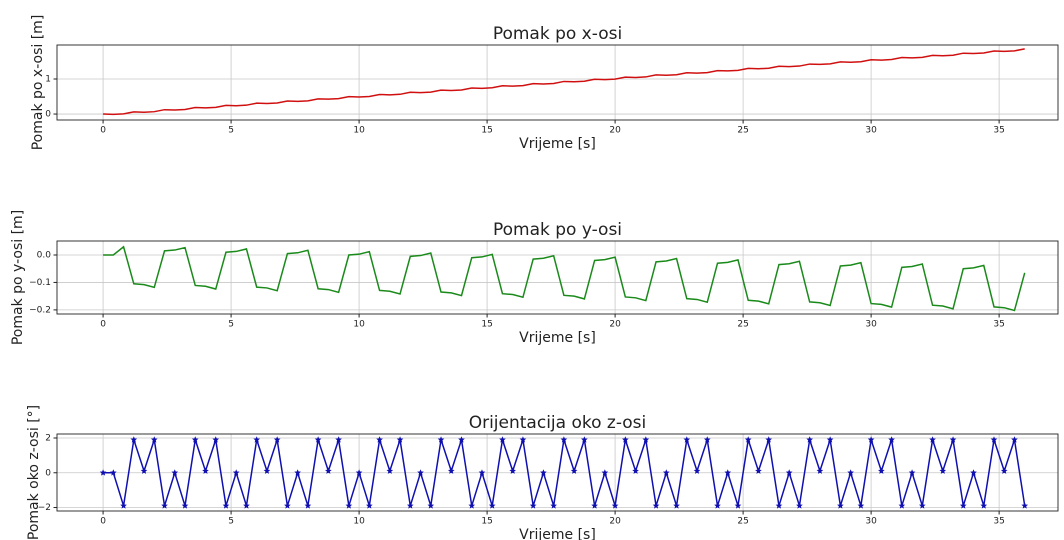 This screenshot has width=1064, height=540. I want to click on x-tick-label: 10, so click(359, 325).